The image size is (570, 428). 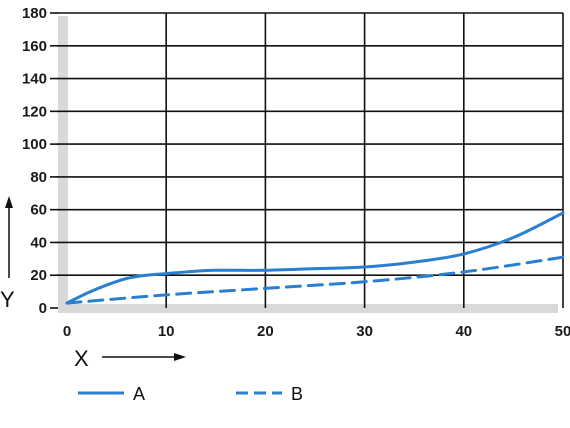 I want to click on x-tick-label-50: 50, so click(x=562, y=331).